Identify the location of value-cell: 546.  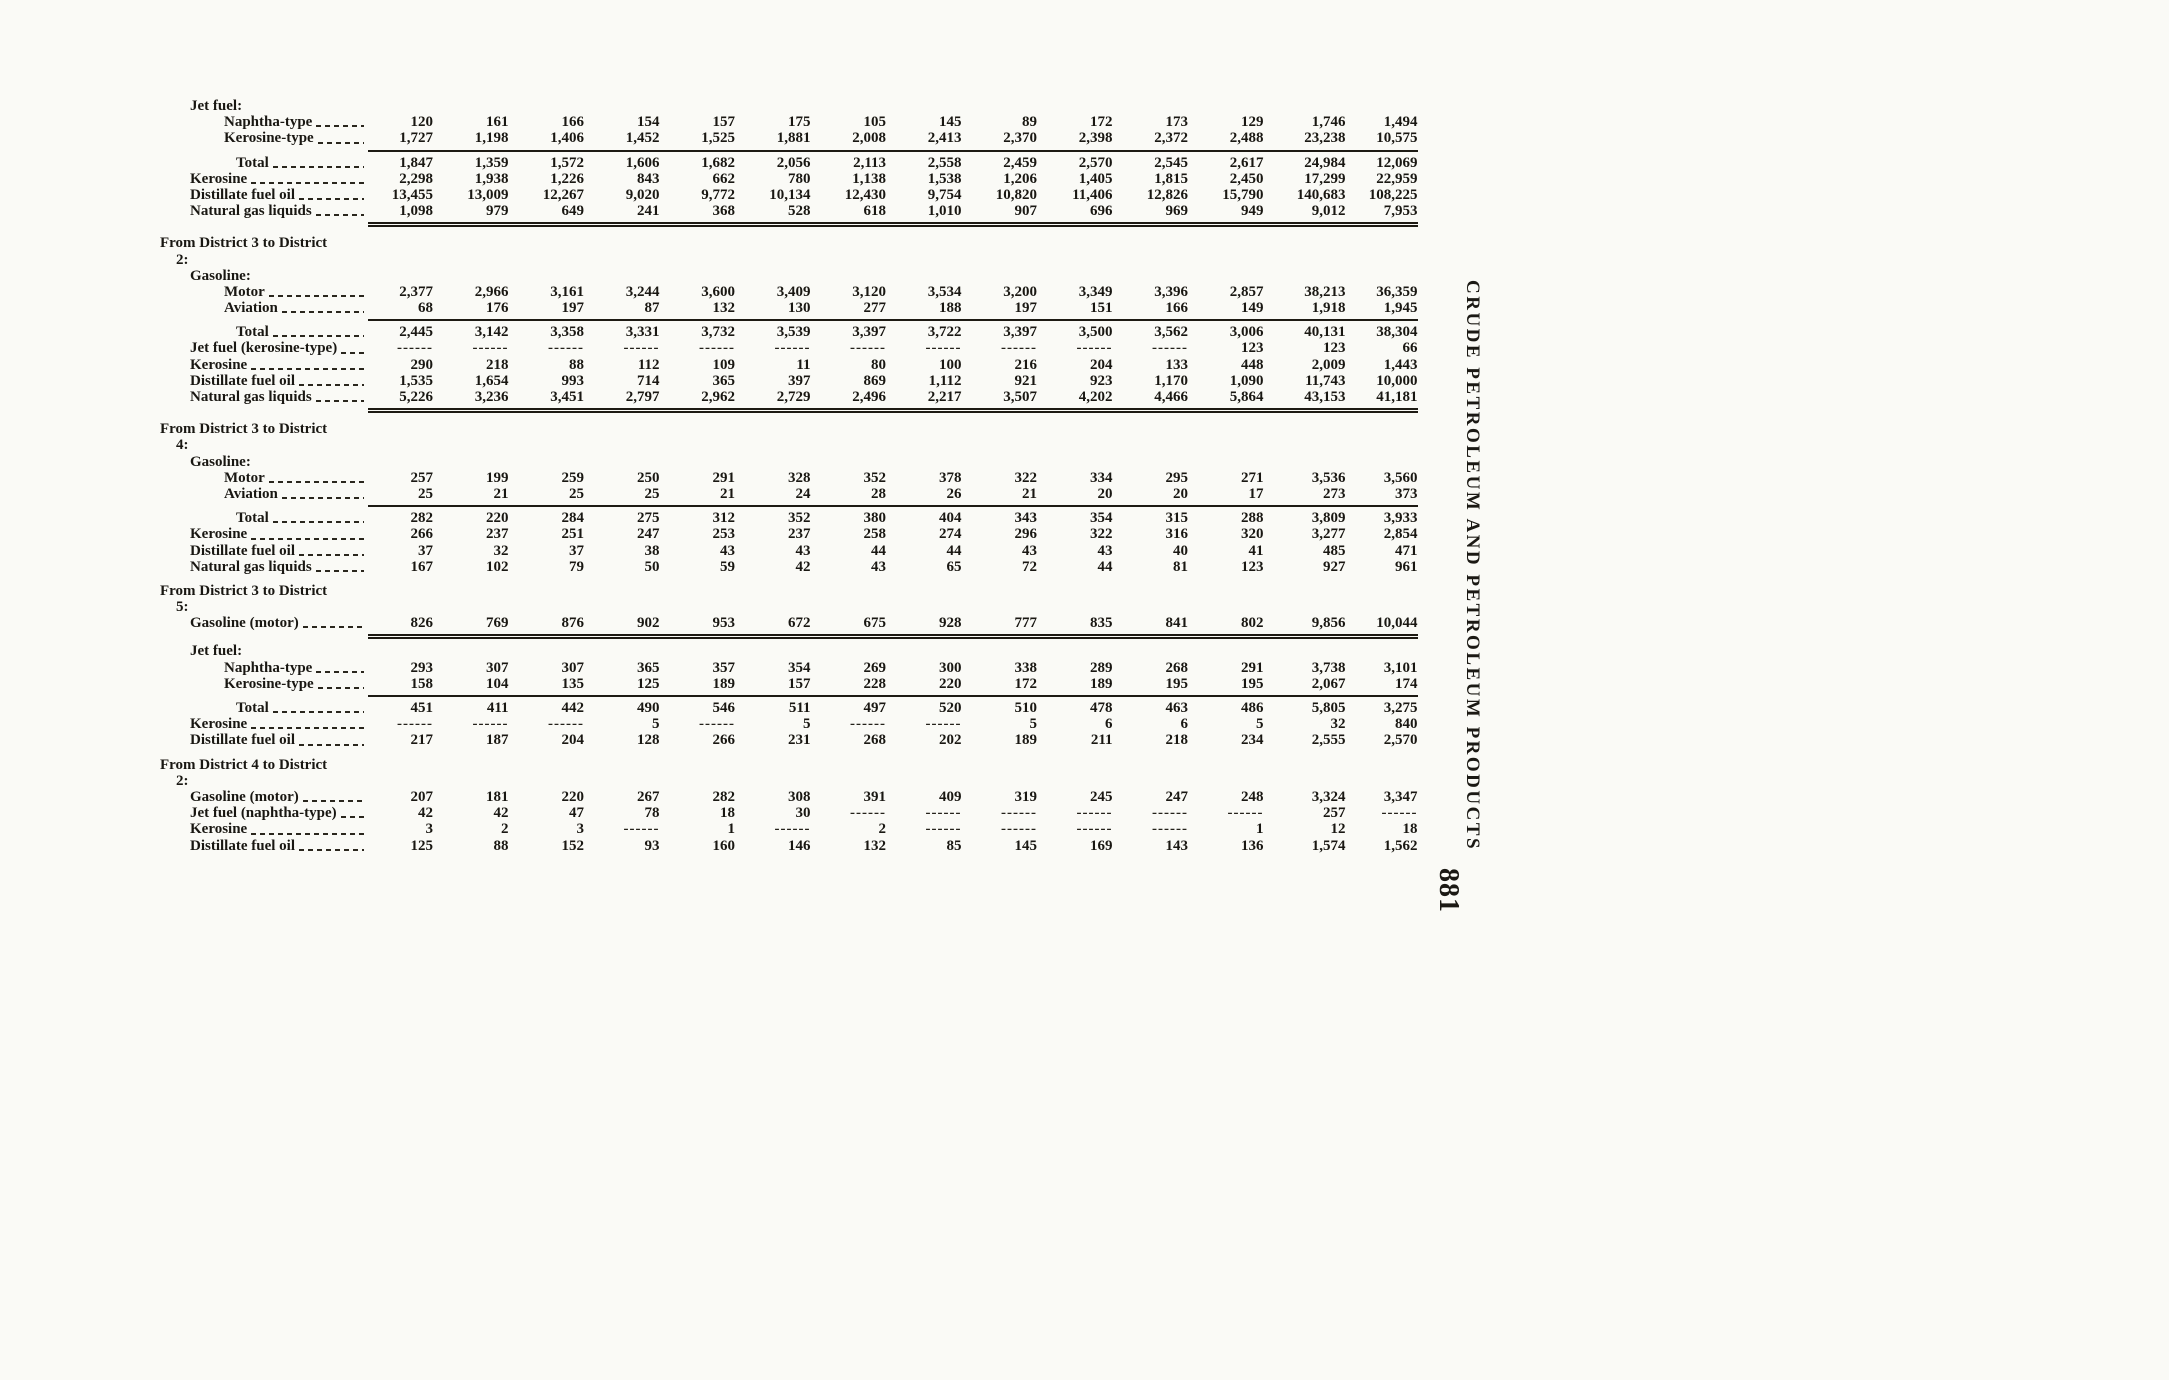
(724, 708).